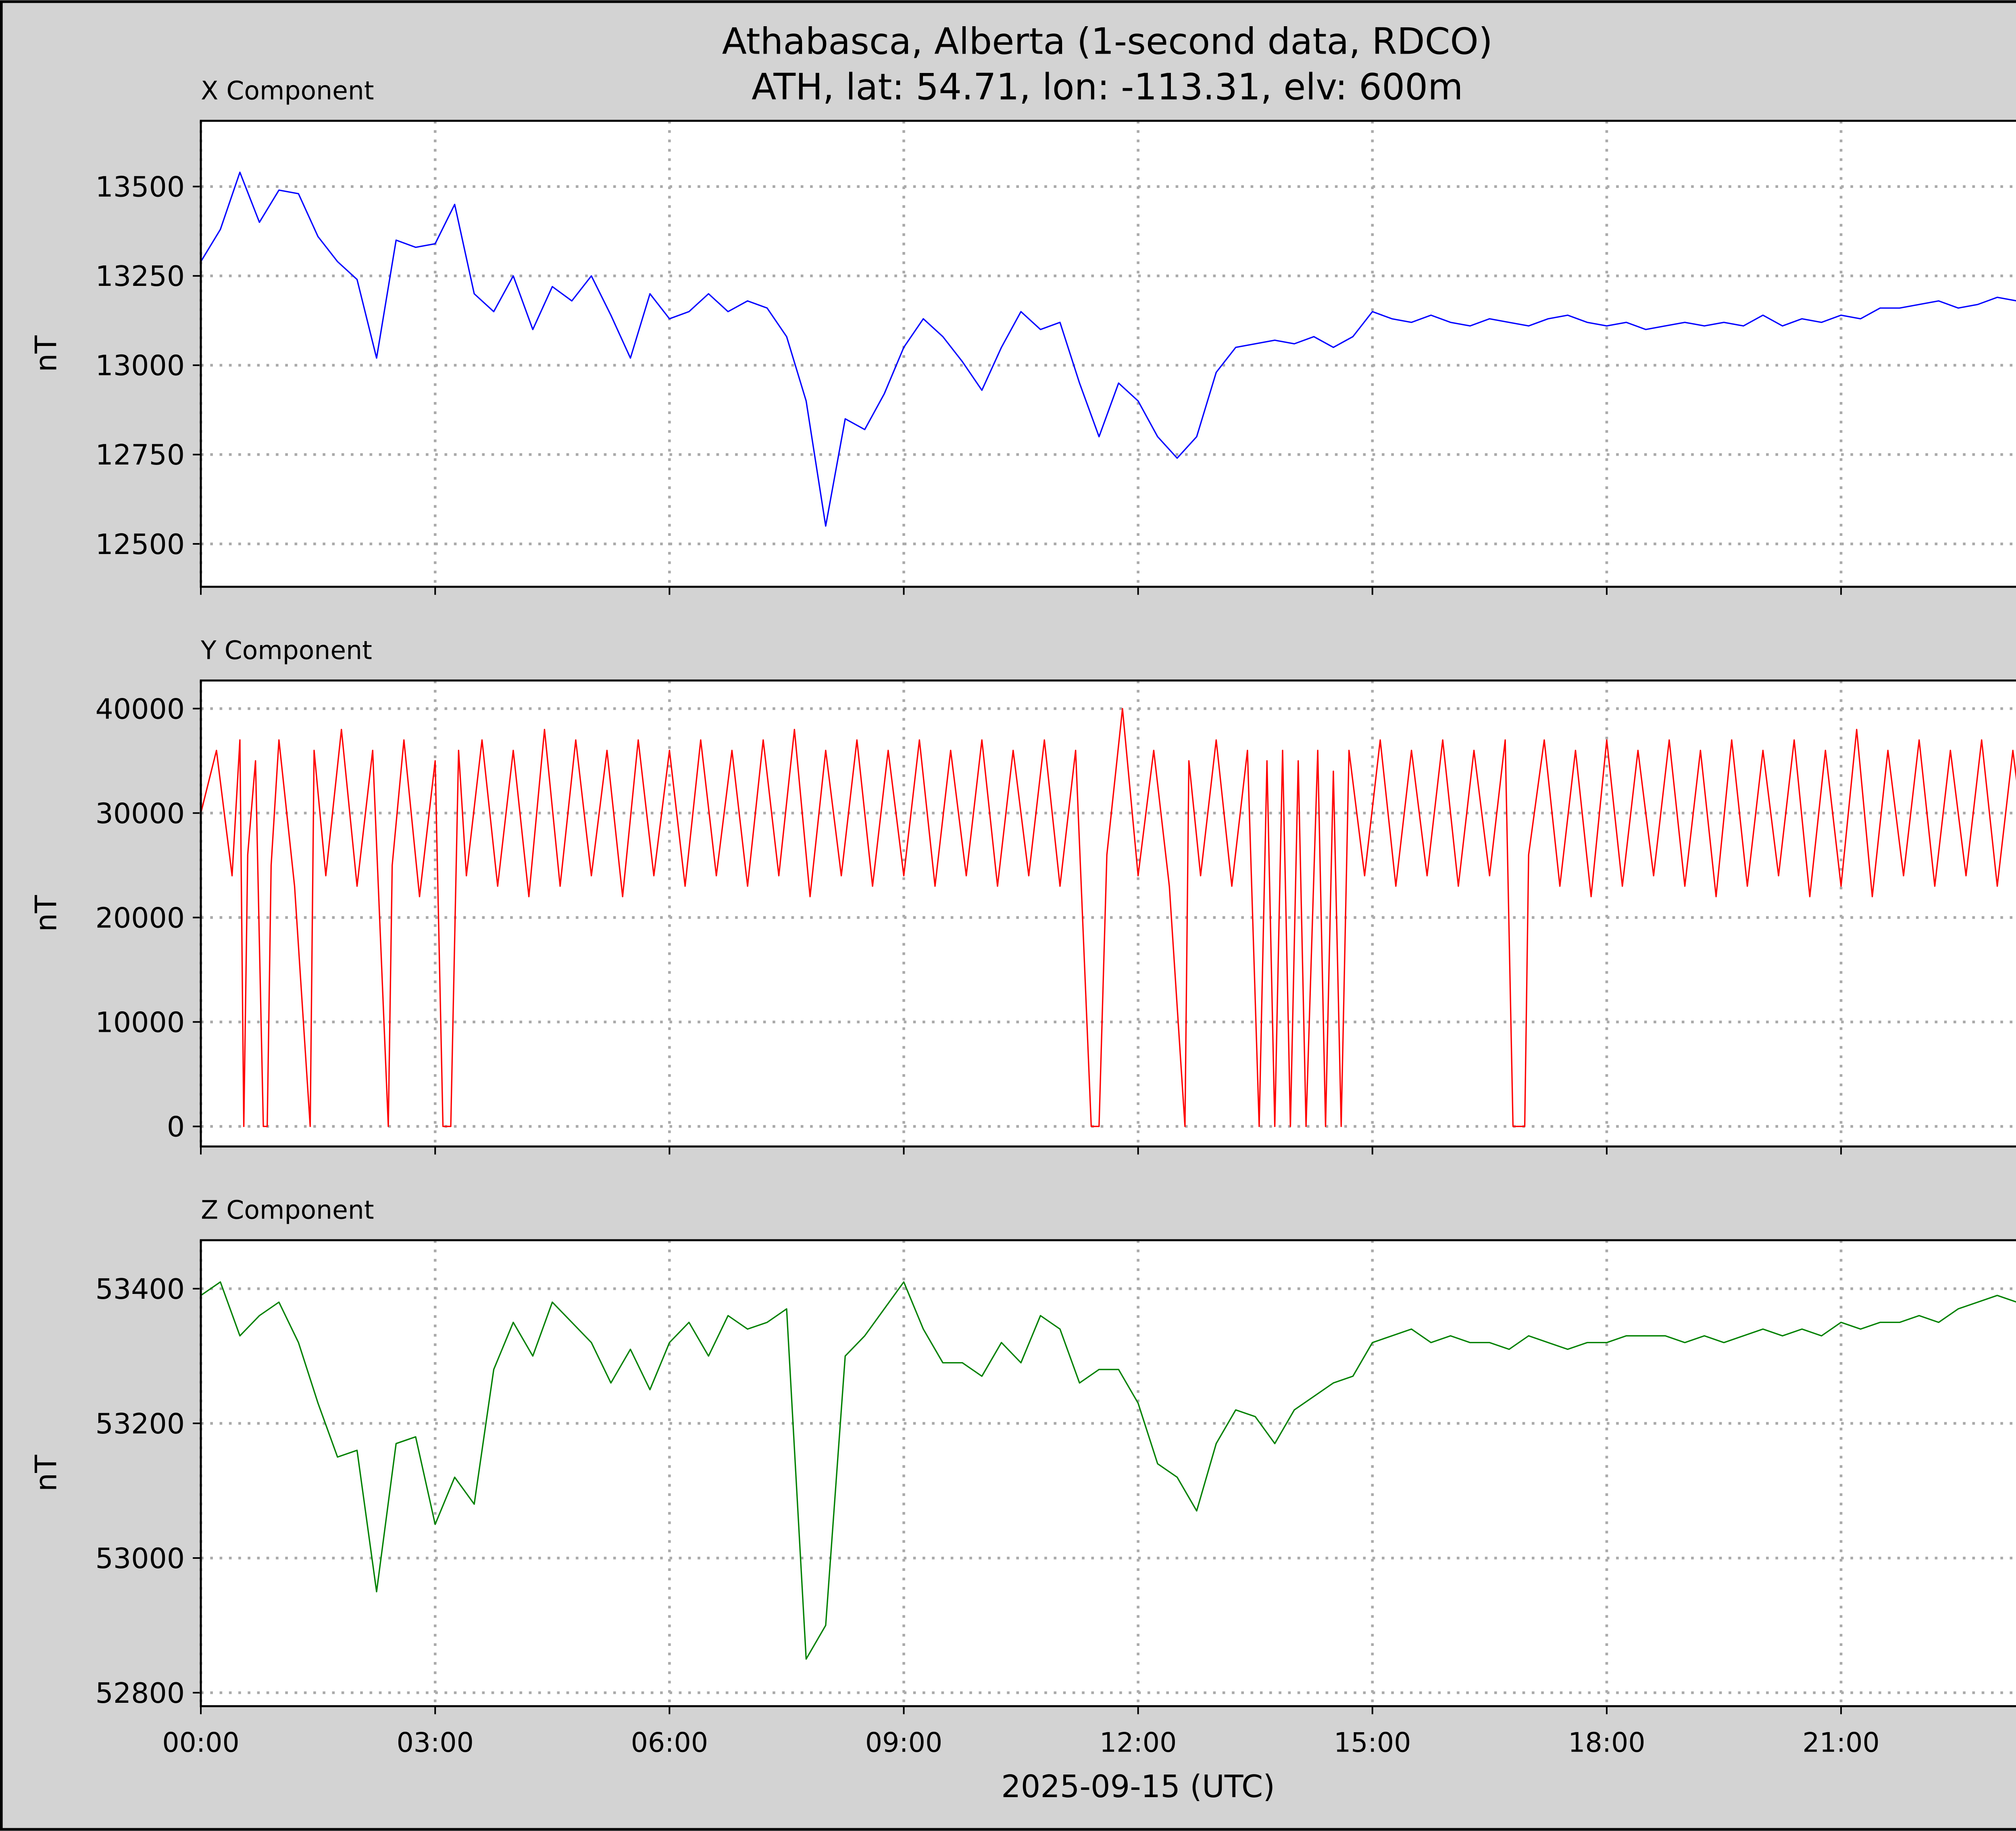 The height and width of the screenshot is (1831, 2016). I want to click on y-tick-label: 53000, so click(140, 1558).